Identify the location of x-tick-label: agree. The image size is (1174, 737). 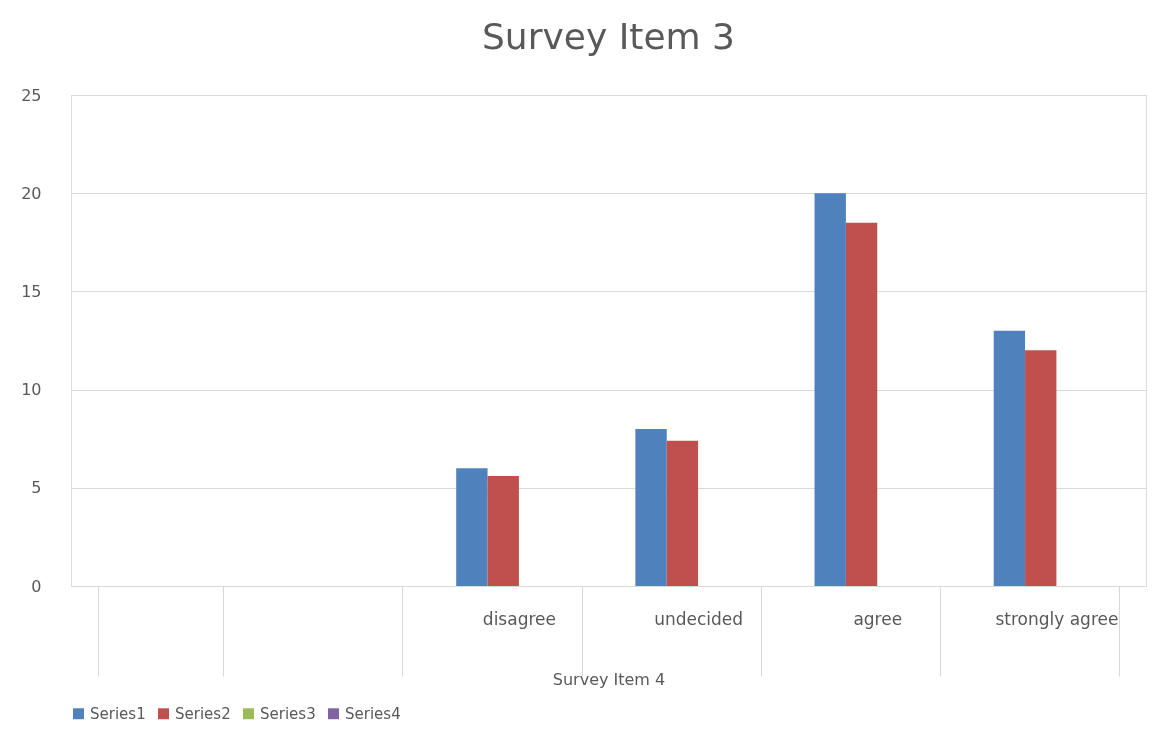
(878, 618).